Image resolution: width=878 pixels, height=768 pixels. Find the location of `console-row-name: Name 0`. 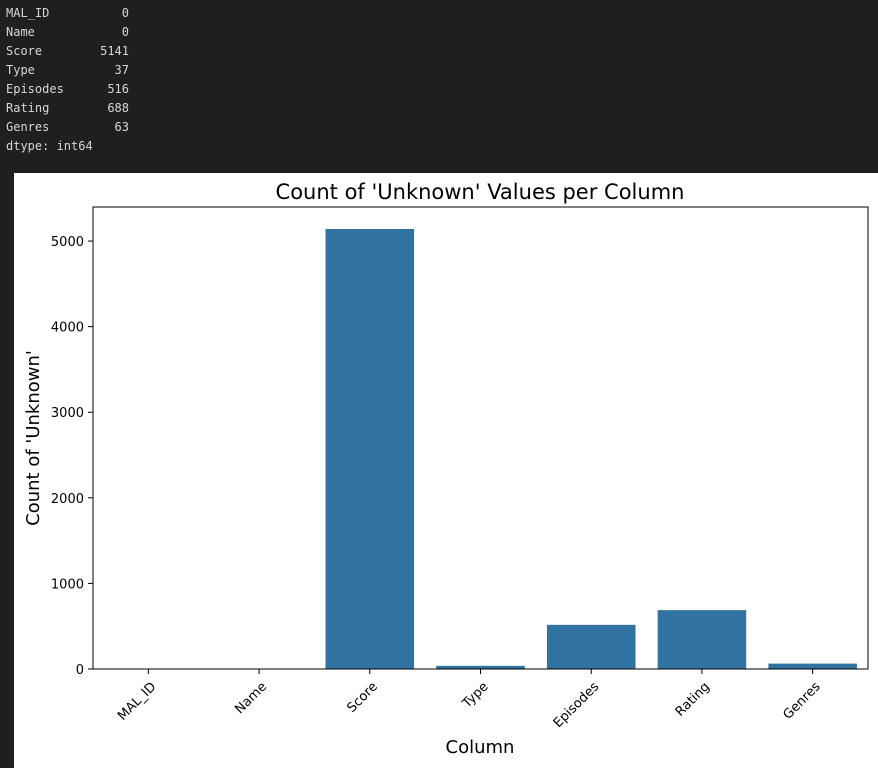

console-row-name: Name 0 is located at coordinates (67, 32).